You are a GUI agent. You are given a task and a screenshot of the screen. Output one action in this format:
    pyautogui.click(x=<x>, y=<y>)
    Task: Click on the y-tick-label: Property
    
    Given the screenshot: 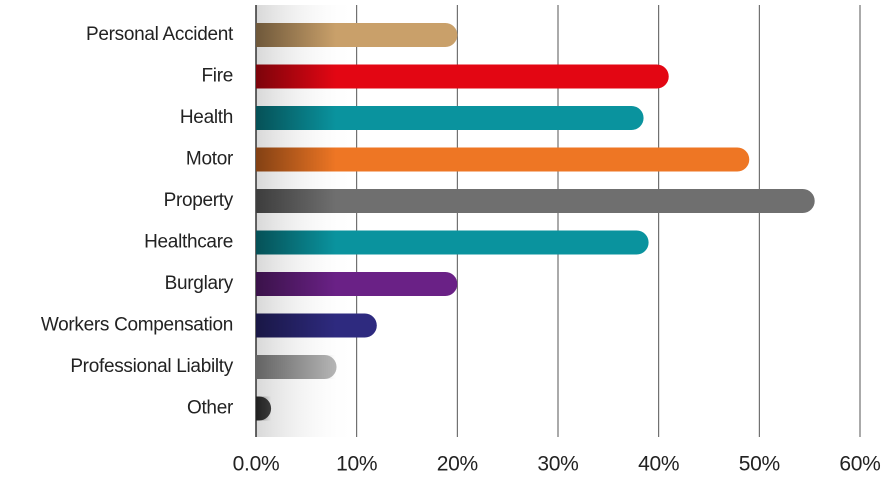 What is the action you would take?
    pyautogui.click(x=199, y=200)
    